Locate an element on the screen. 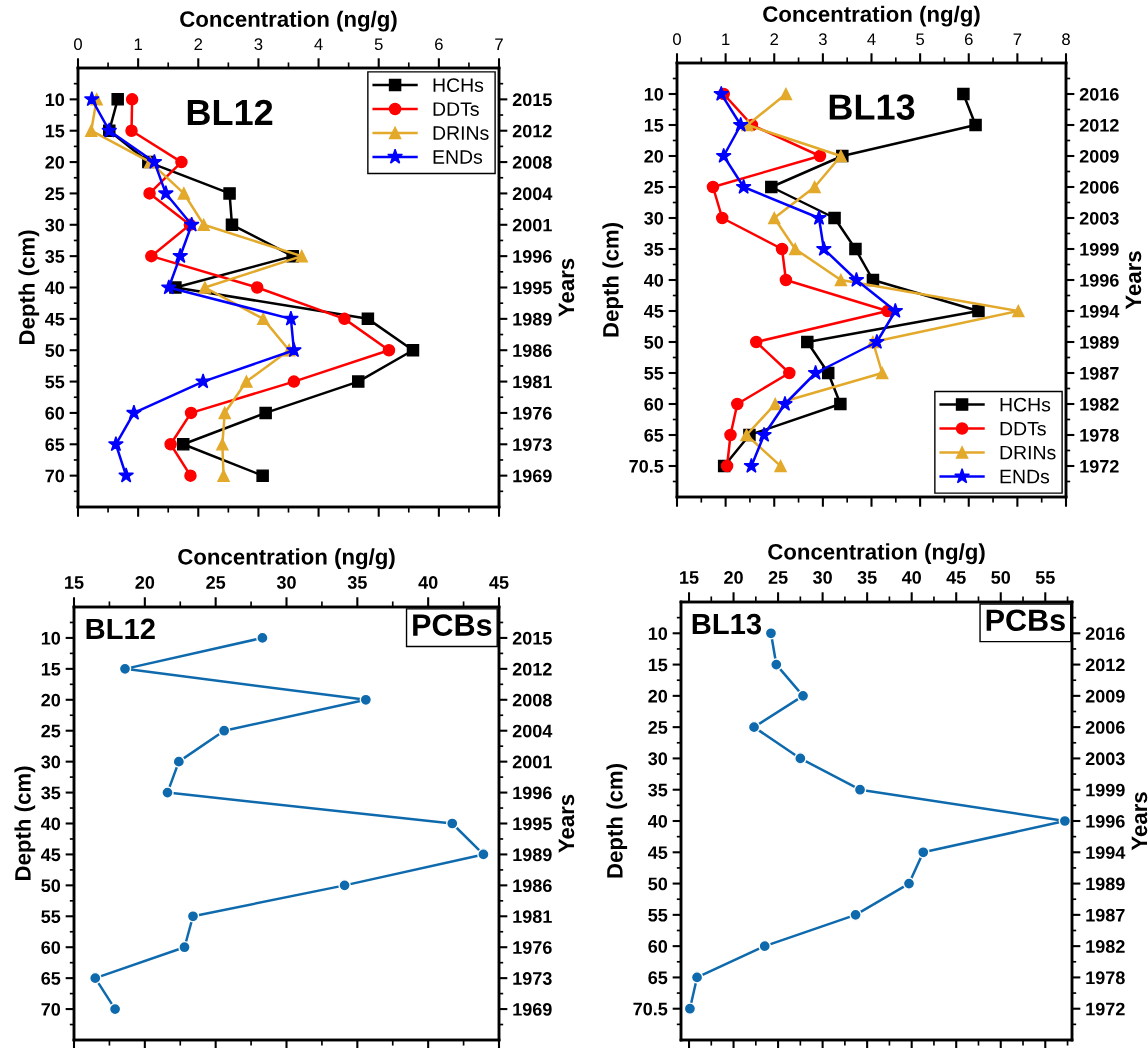  y2-tick-label: 1994 is located at coordinates (1100, 311).